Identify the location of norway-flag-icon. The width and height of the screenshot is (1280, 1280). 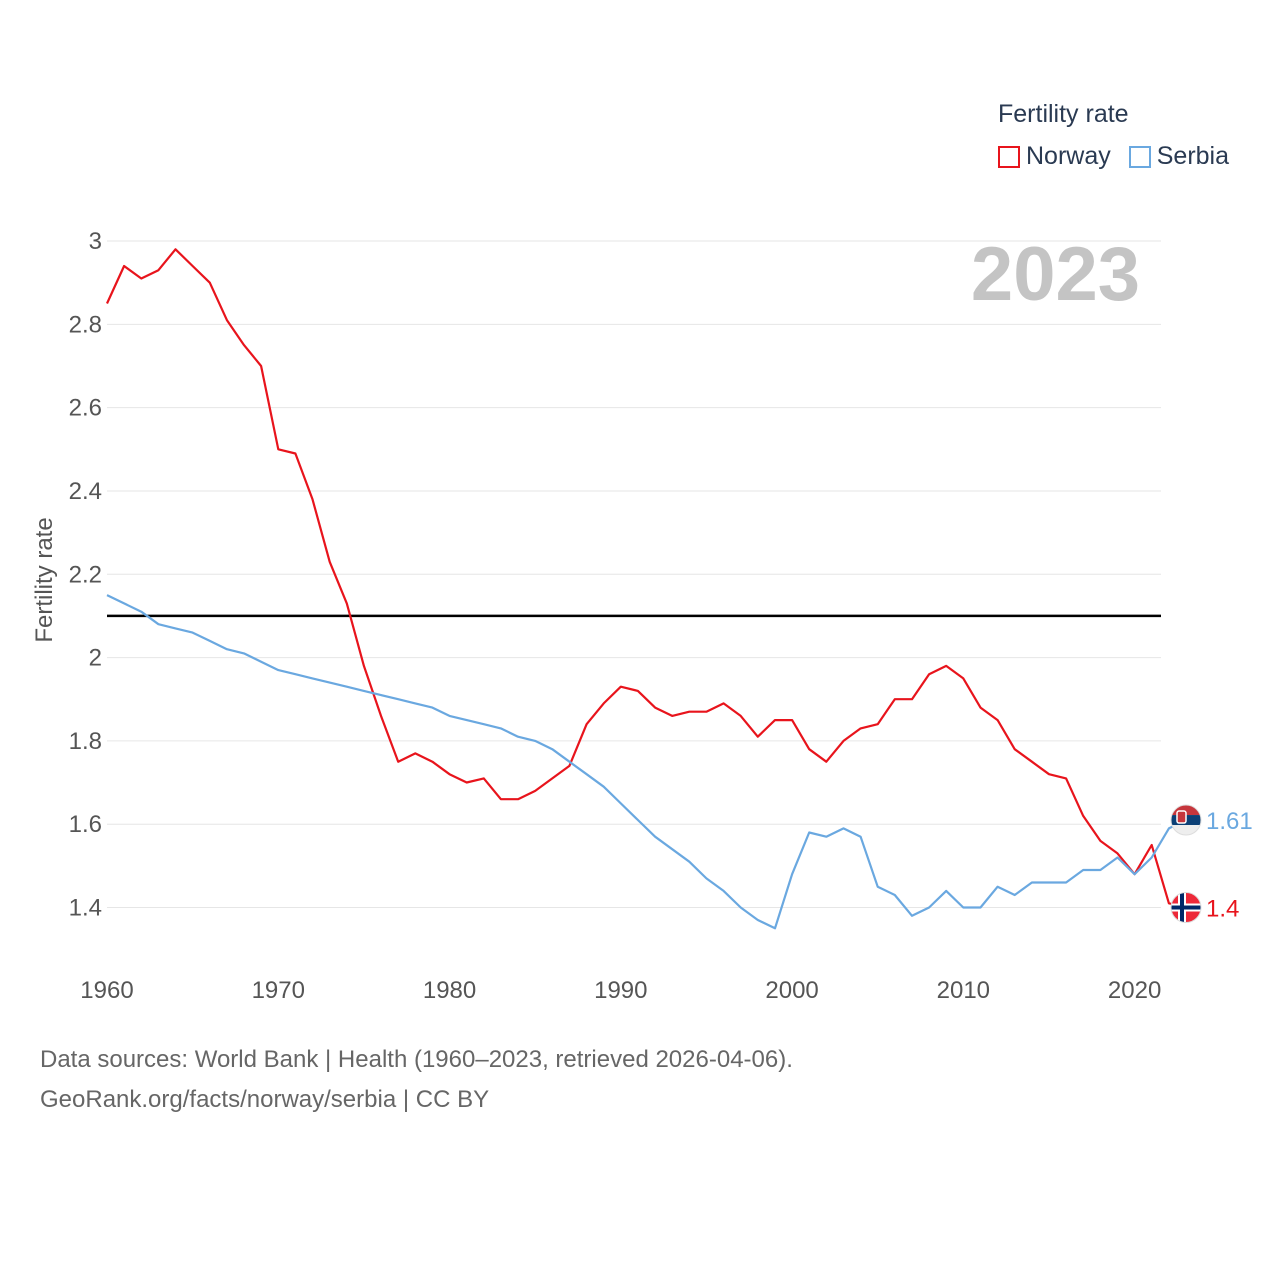
(1186, 908).